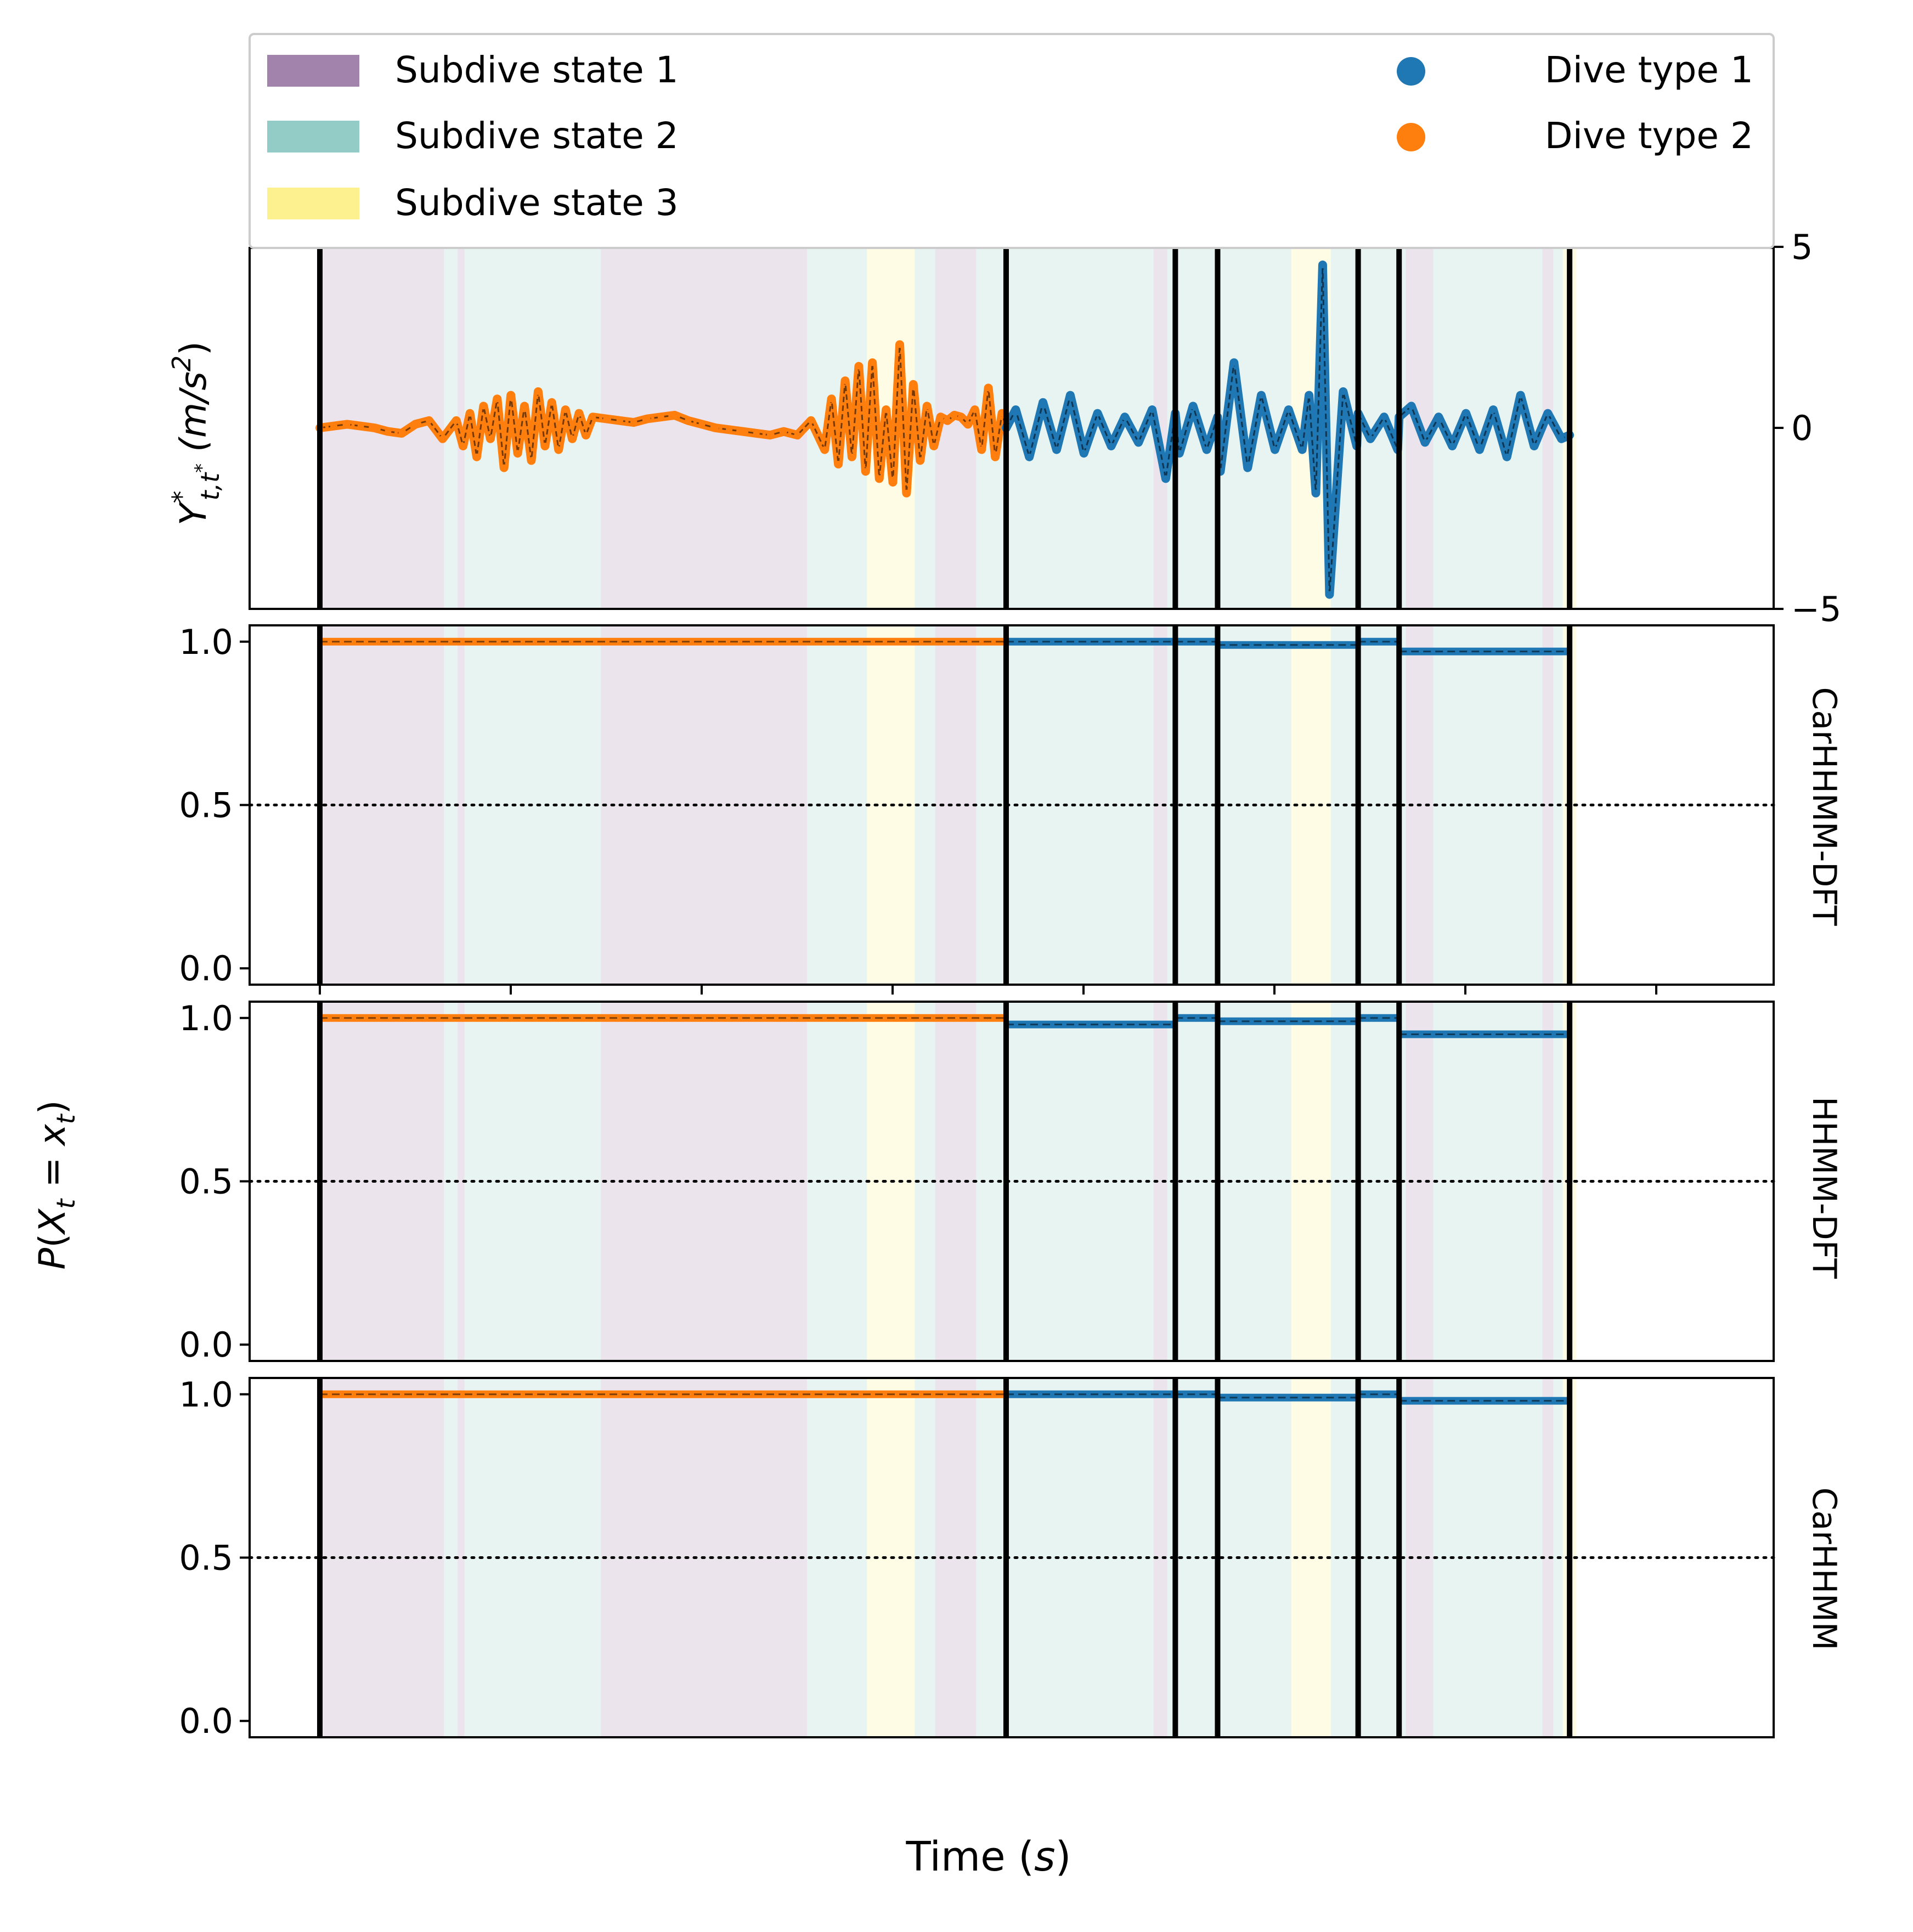 The image size is (1913, 1932). I want to click on y-tick-label: 1.0, so click(206, 1018).